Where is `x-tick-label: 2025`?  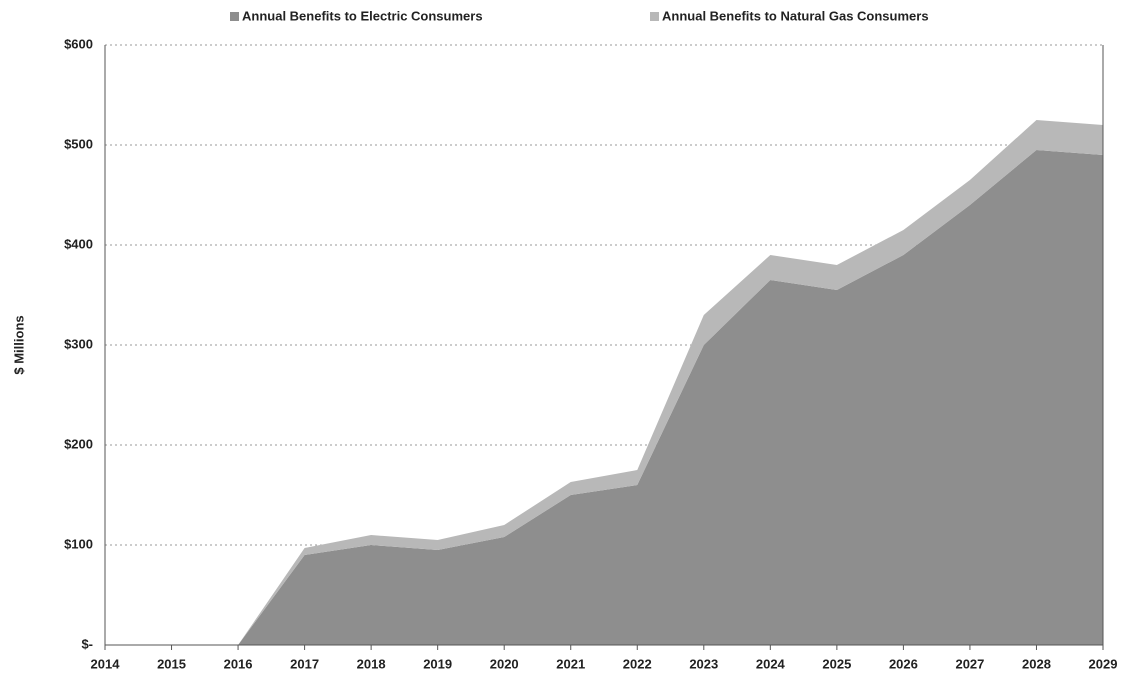
x-tick-label: 2025 is located at coordinates (836, 663).